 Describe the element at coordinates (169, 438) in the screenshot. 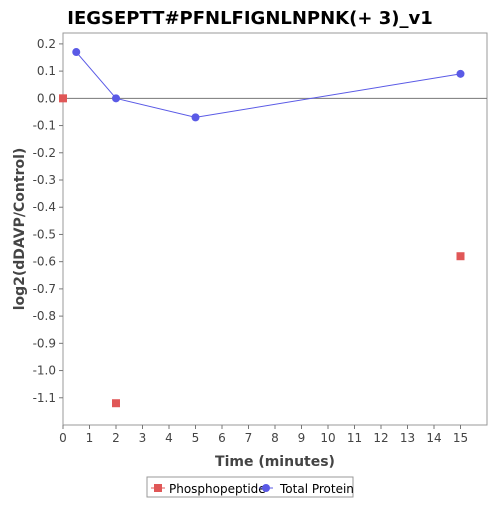

I see `x-tick-label: 4` at that location.